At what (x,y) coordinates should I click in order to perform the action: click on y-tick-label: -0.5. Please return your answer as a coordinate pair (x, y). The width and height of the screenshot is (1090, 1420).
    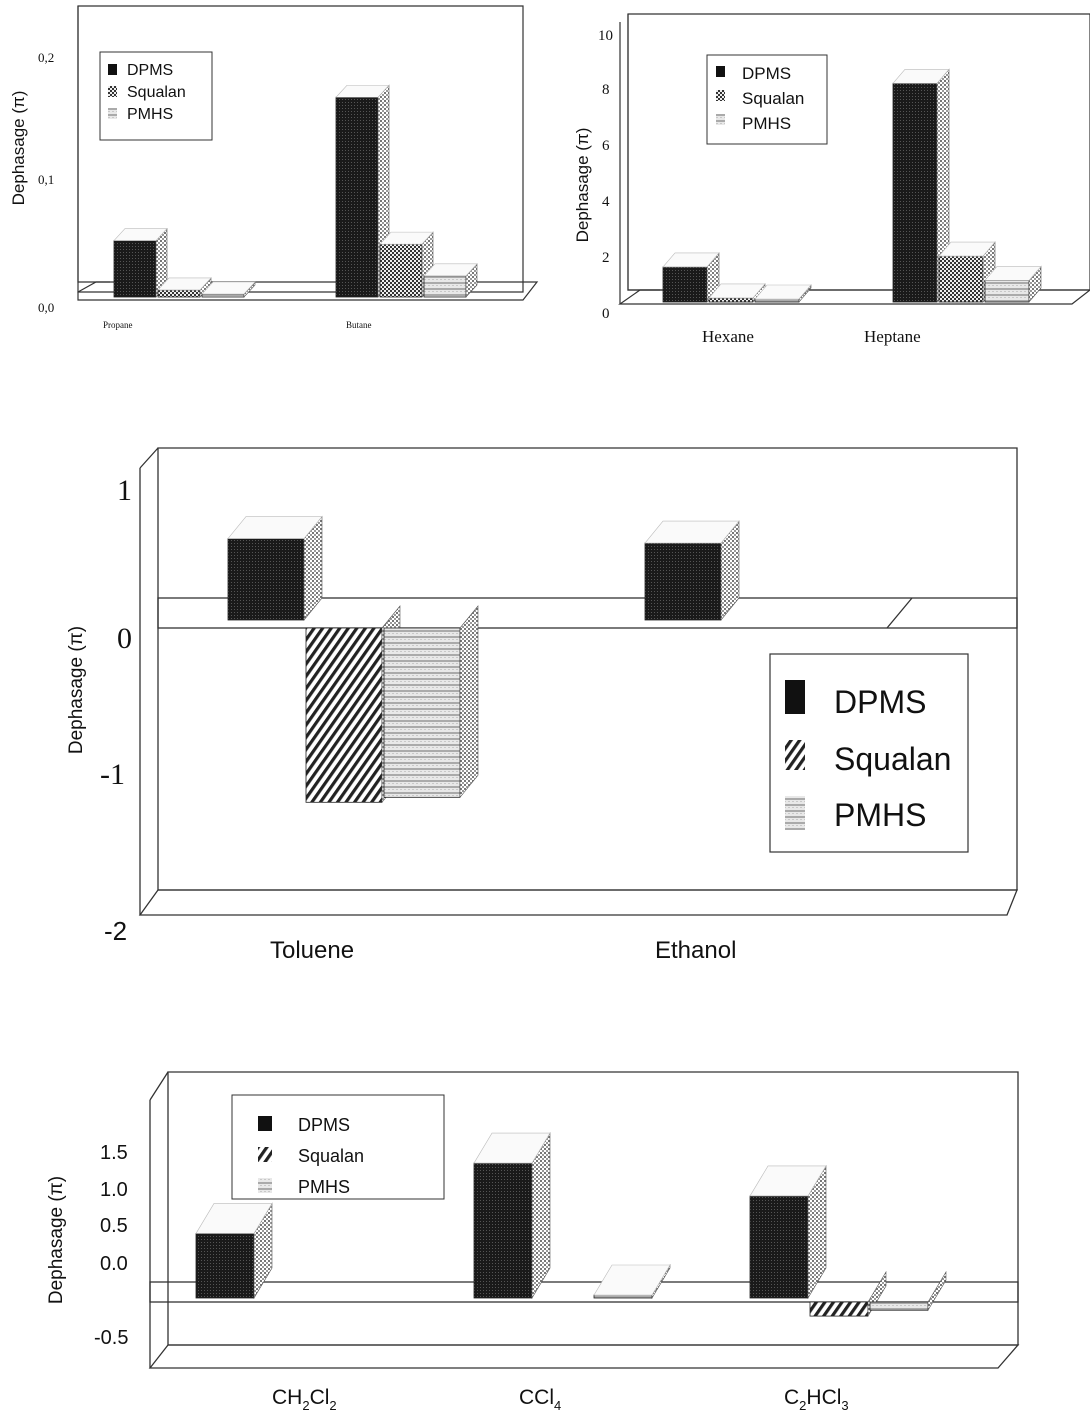
    Looking at the image, I should click on (111, 1338).